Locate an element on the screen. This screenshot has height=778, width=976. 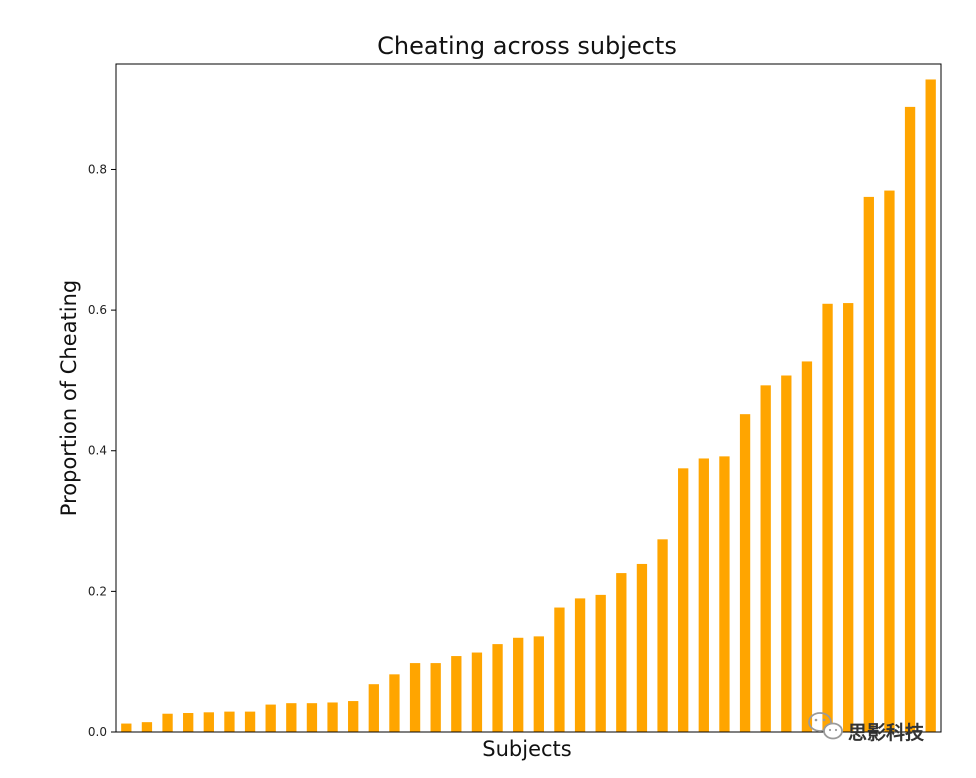
watermark: 思影科技 is located at coordinates (866, 728).